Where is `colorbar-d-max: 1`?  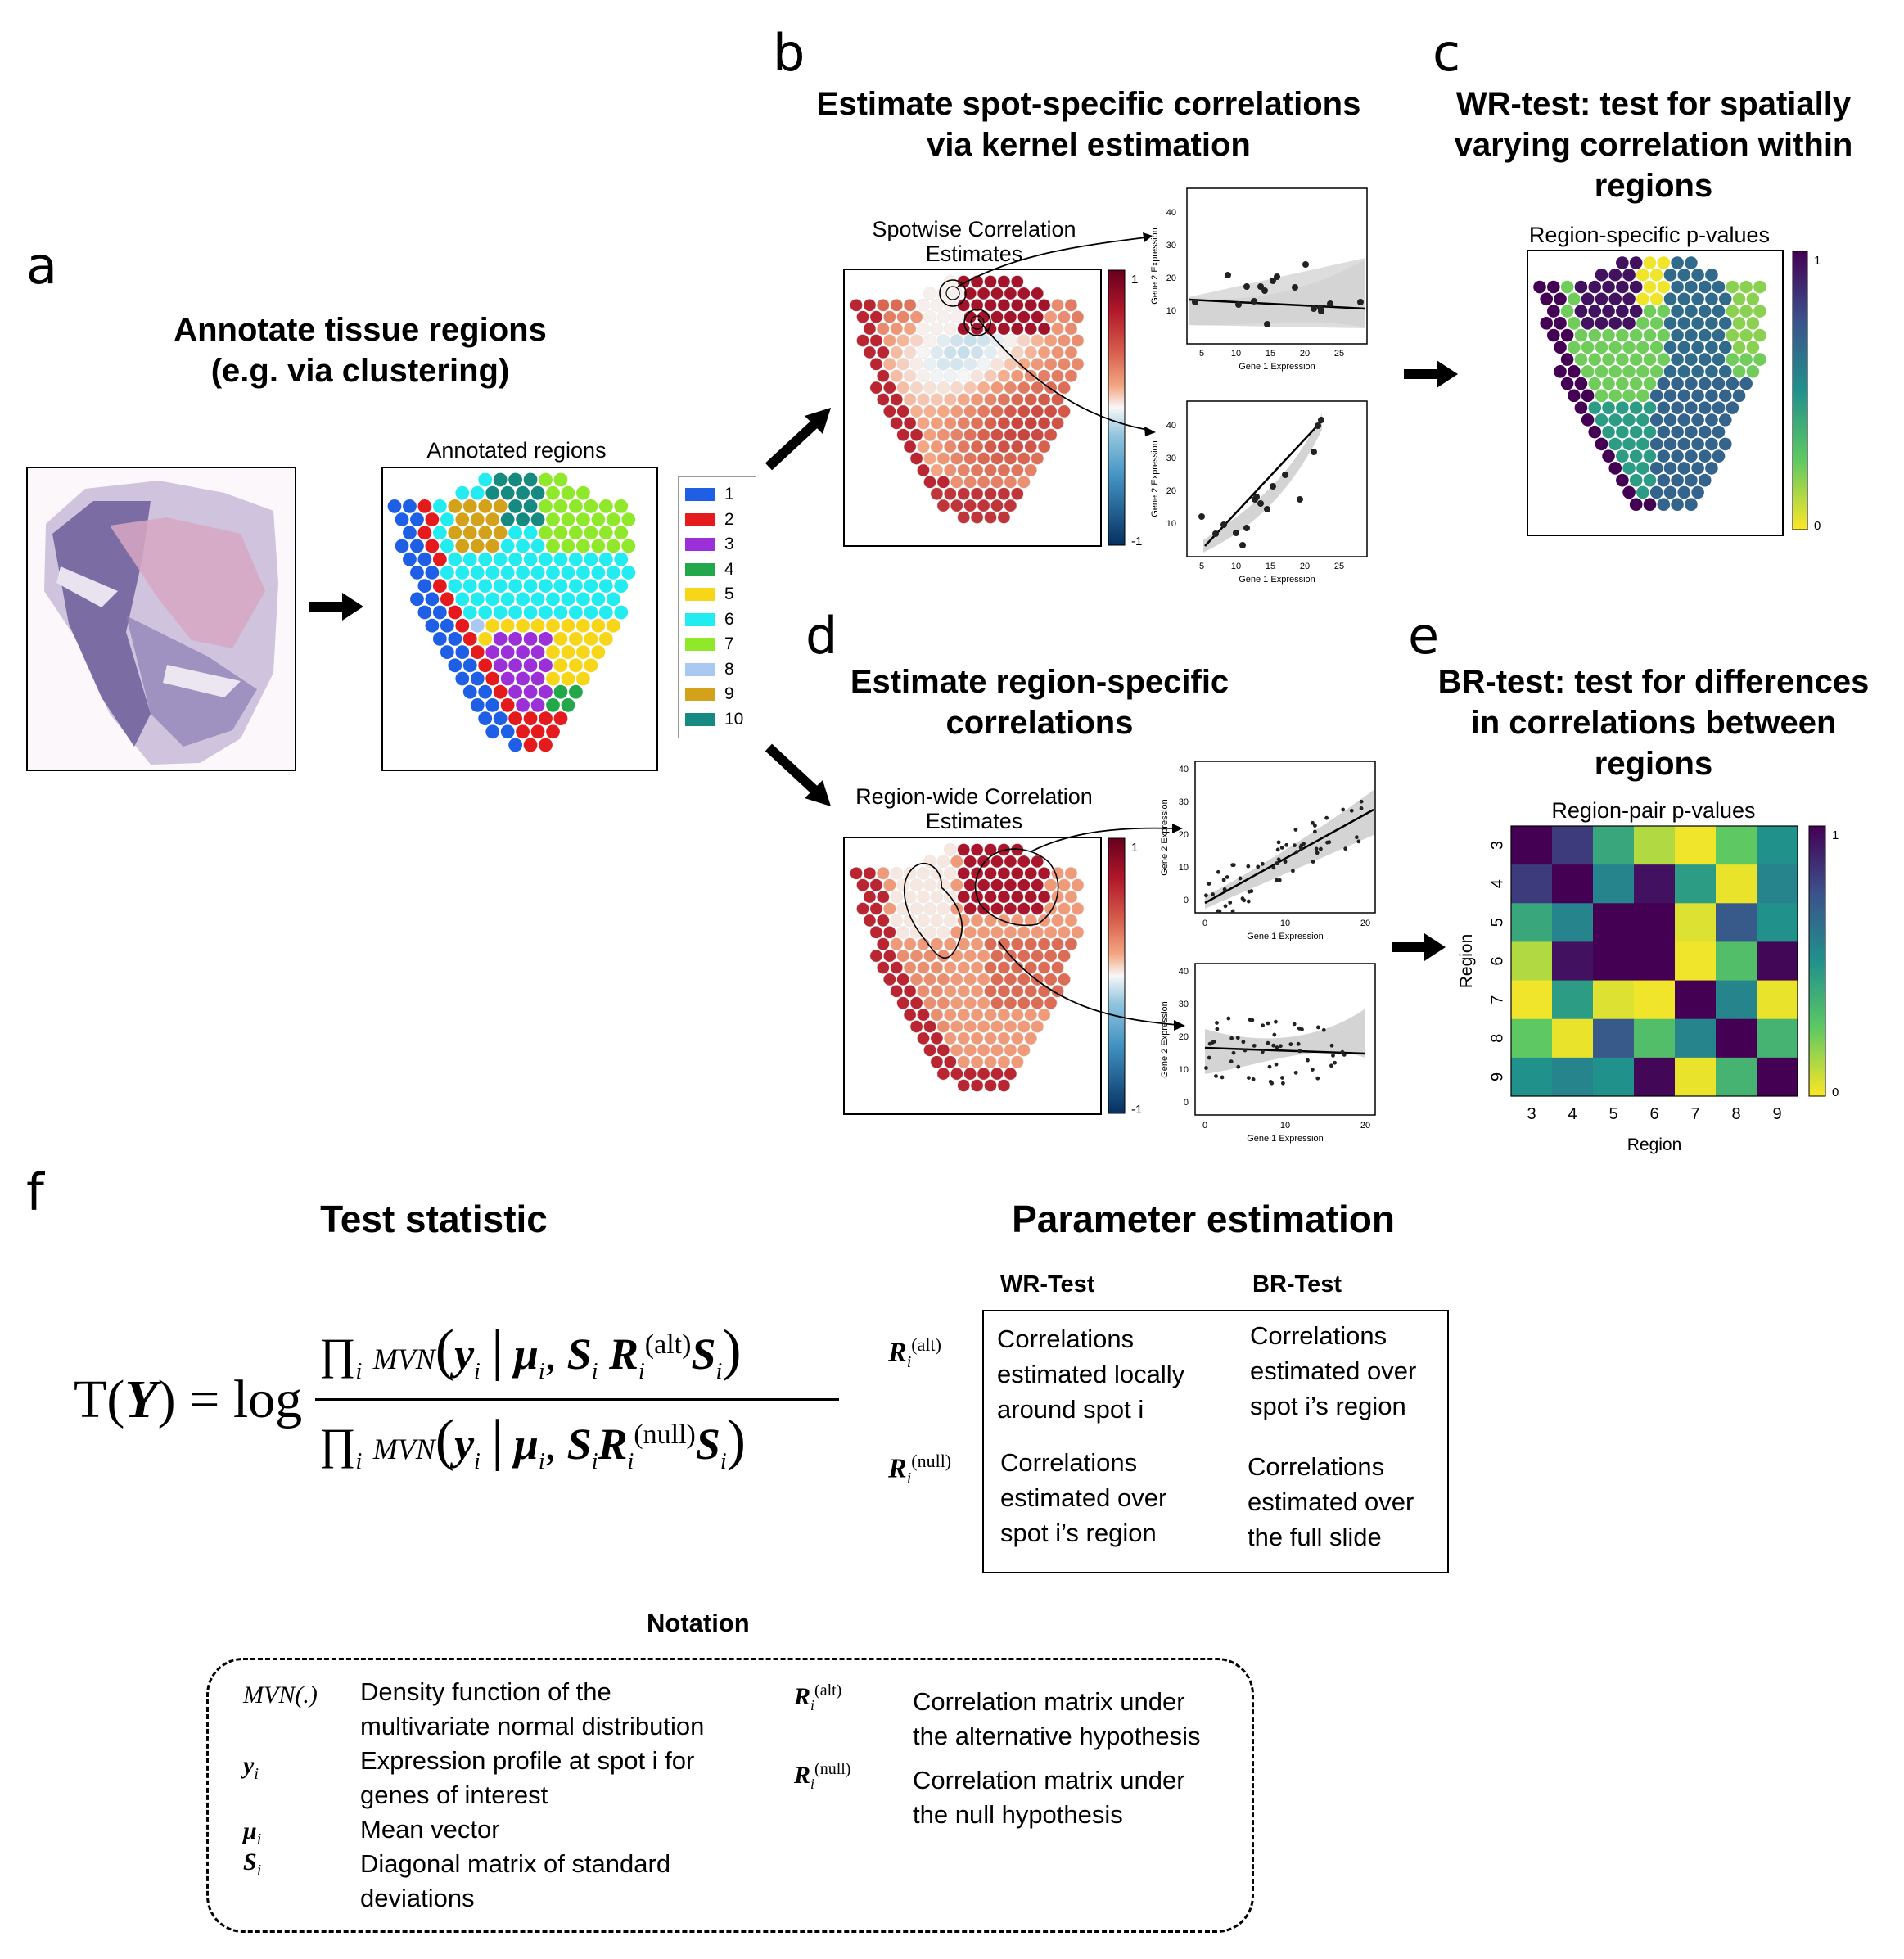
colorbar-d-max: 1 is located at coordinates (1134, 848).